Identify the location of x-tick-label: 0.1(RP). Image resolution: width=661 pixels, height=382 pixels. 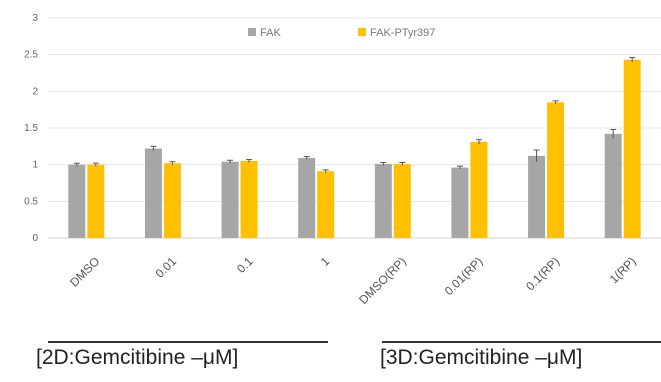
(542, 273).